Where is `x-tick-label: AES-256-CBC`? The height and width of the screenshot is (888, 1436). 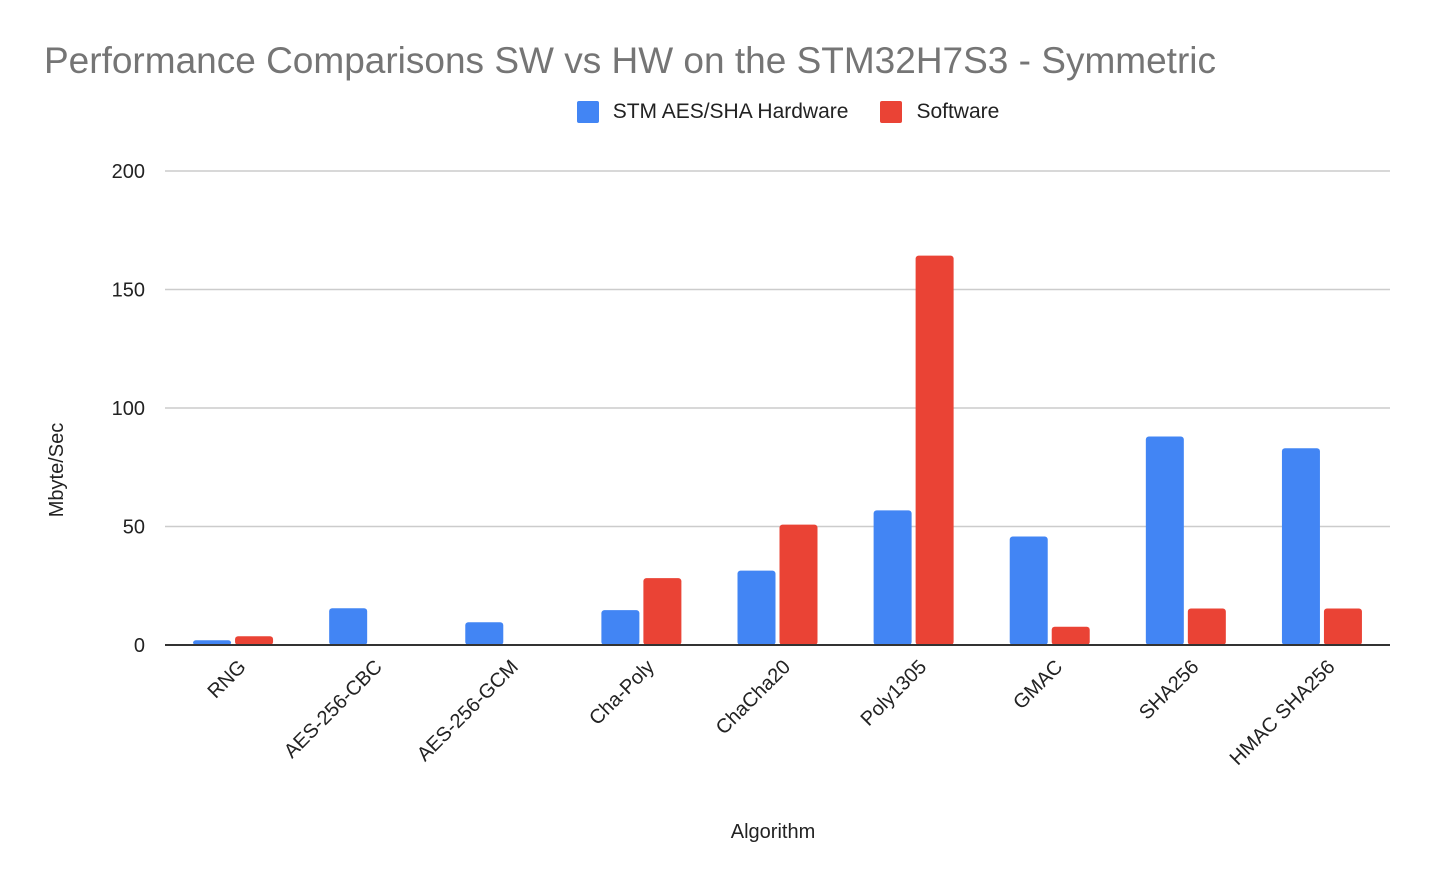
x-tick-label: AES-256-CBC is located at coordinates (333, 709).